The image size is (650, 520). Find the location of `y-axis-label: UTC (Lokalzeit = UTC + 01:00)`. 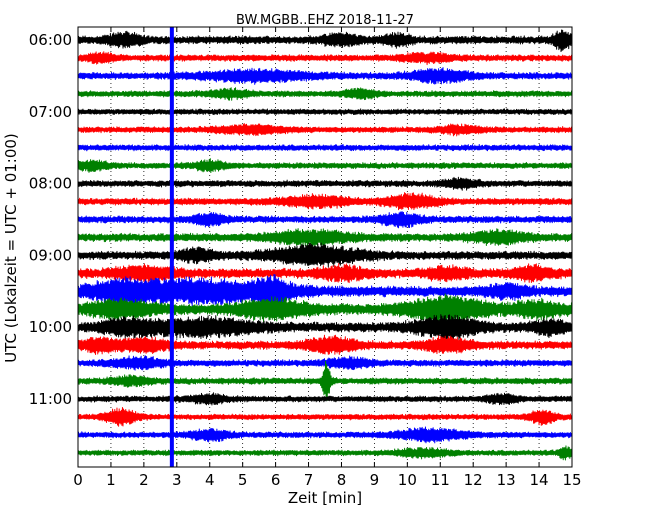

y-axis-label: UTC (Lokalzeit = UTC + 01:00) is located at coordinates (11, 248).